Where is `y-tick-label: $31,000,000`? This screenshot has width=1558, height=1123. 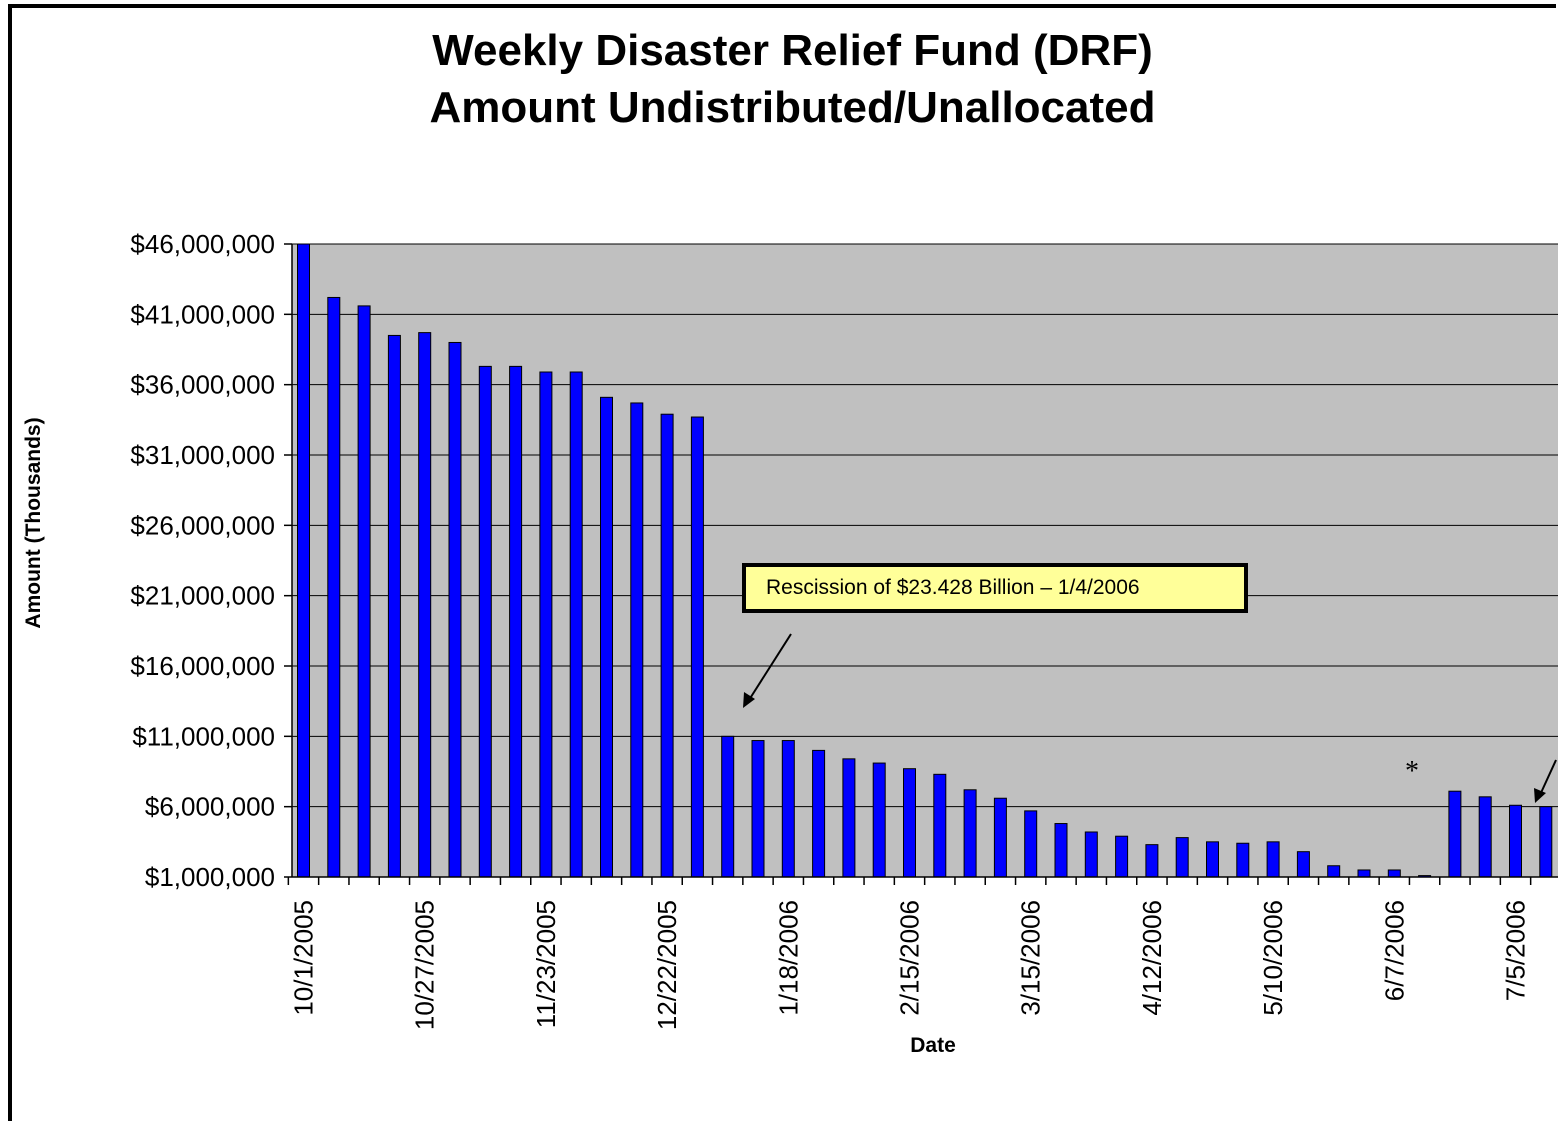
y-tick-label: $31,000,000 is located at coordinates (202, 455).